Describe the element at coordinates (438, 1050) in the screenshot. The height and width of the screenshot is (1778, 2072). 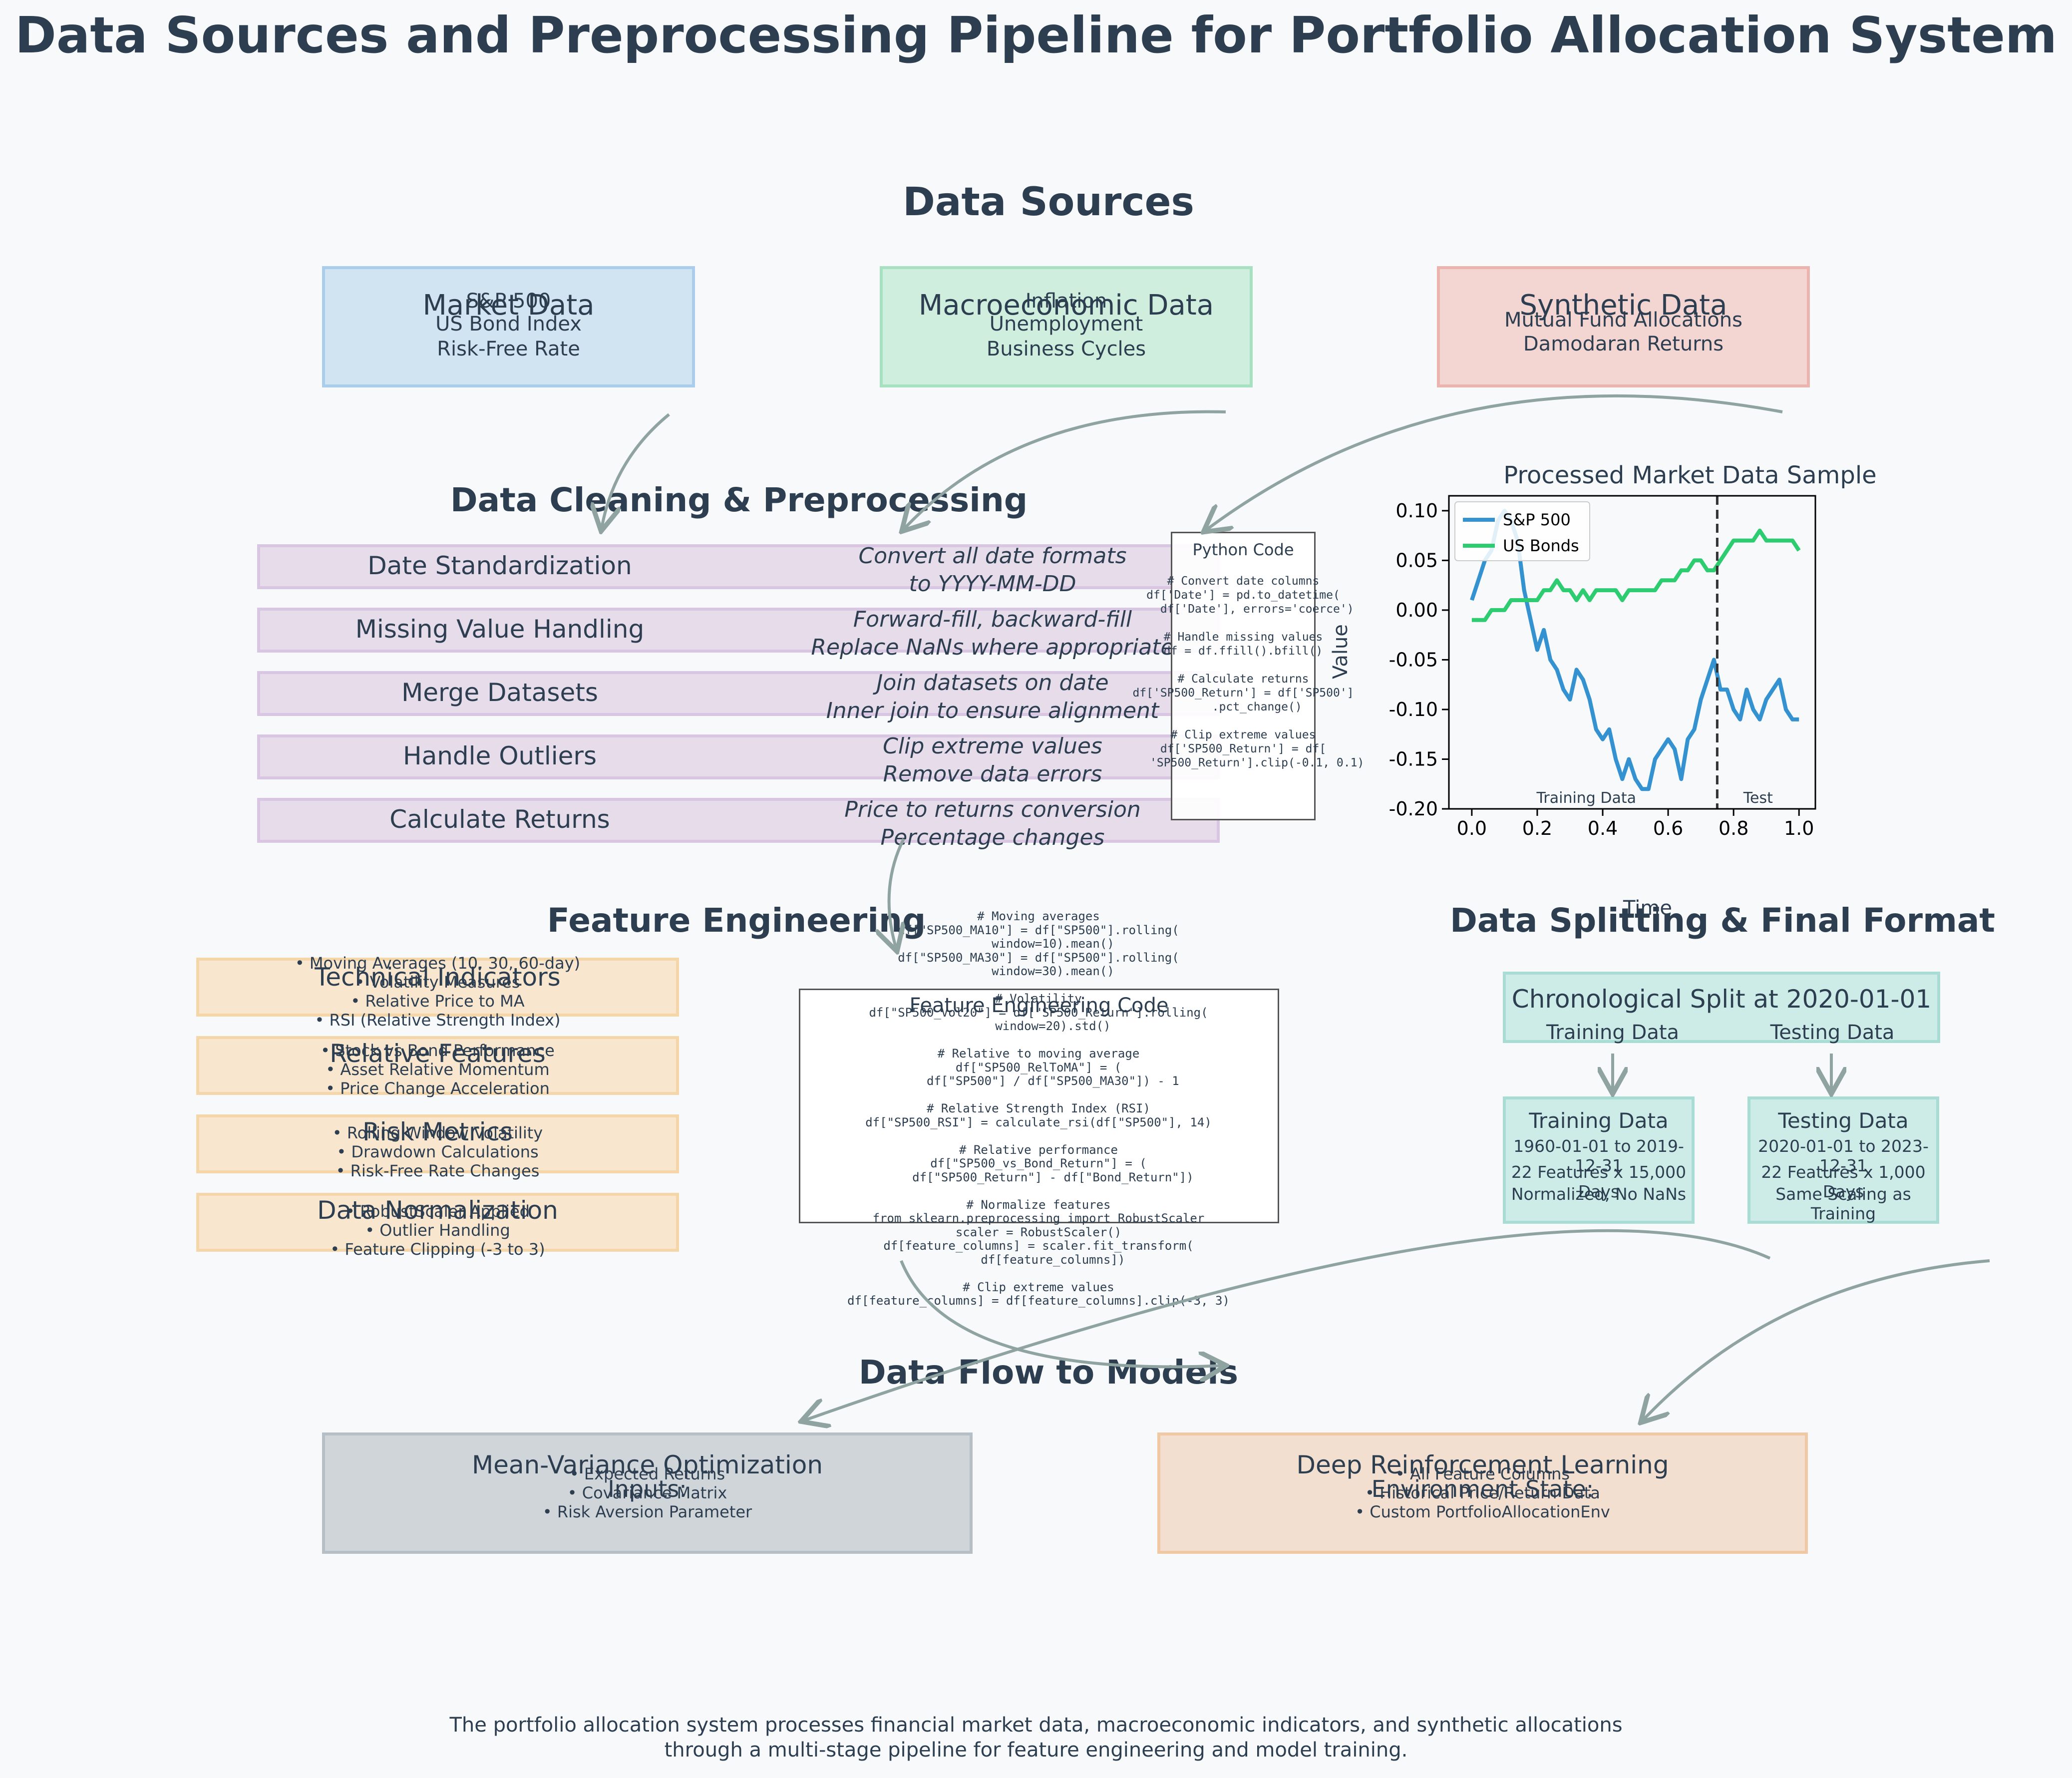
I see `feature-item: • Stock vs Bond Performance` at that location.